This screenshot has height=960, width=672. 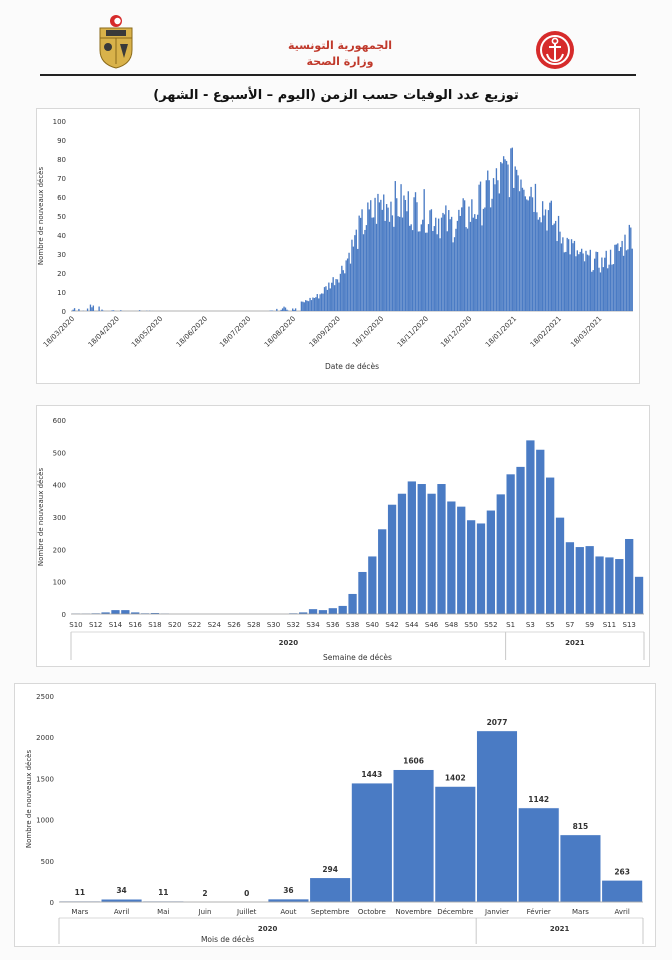 I want to click on data-label: 1606, so click(x=413, y=761).